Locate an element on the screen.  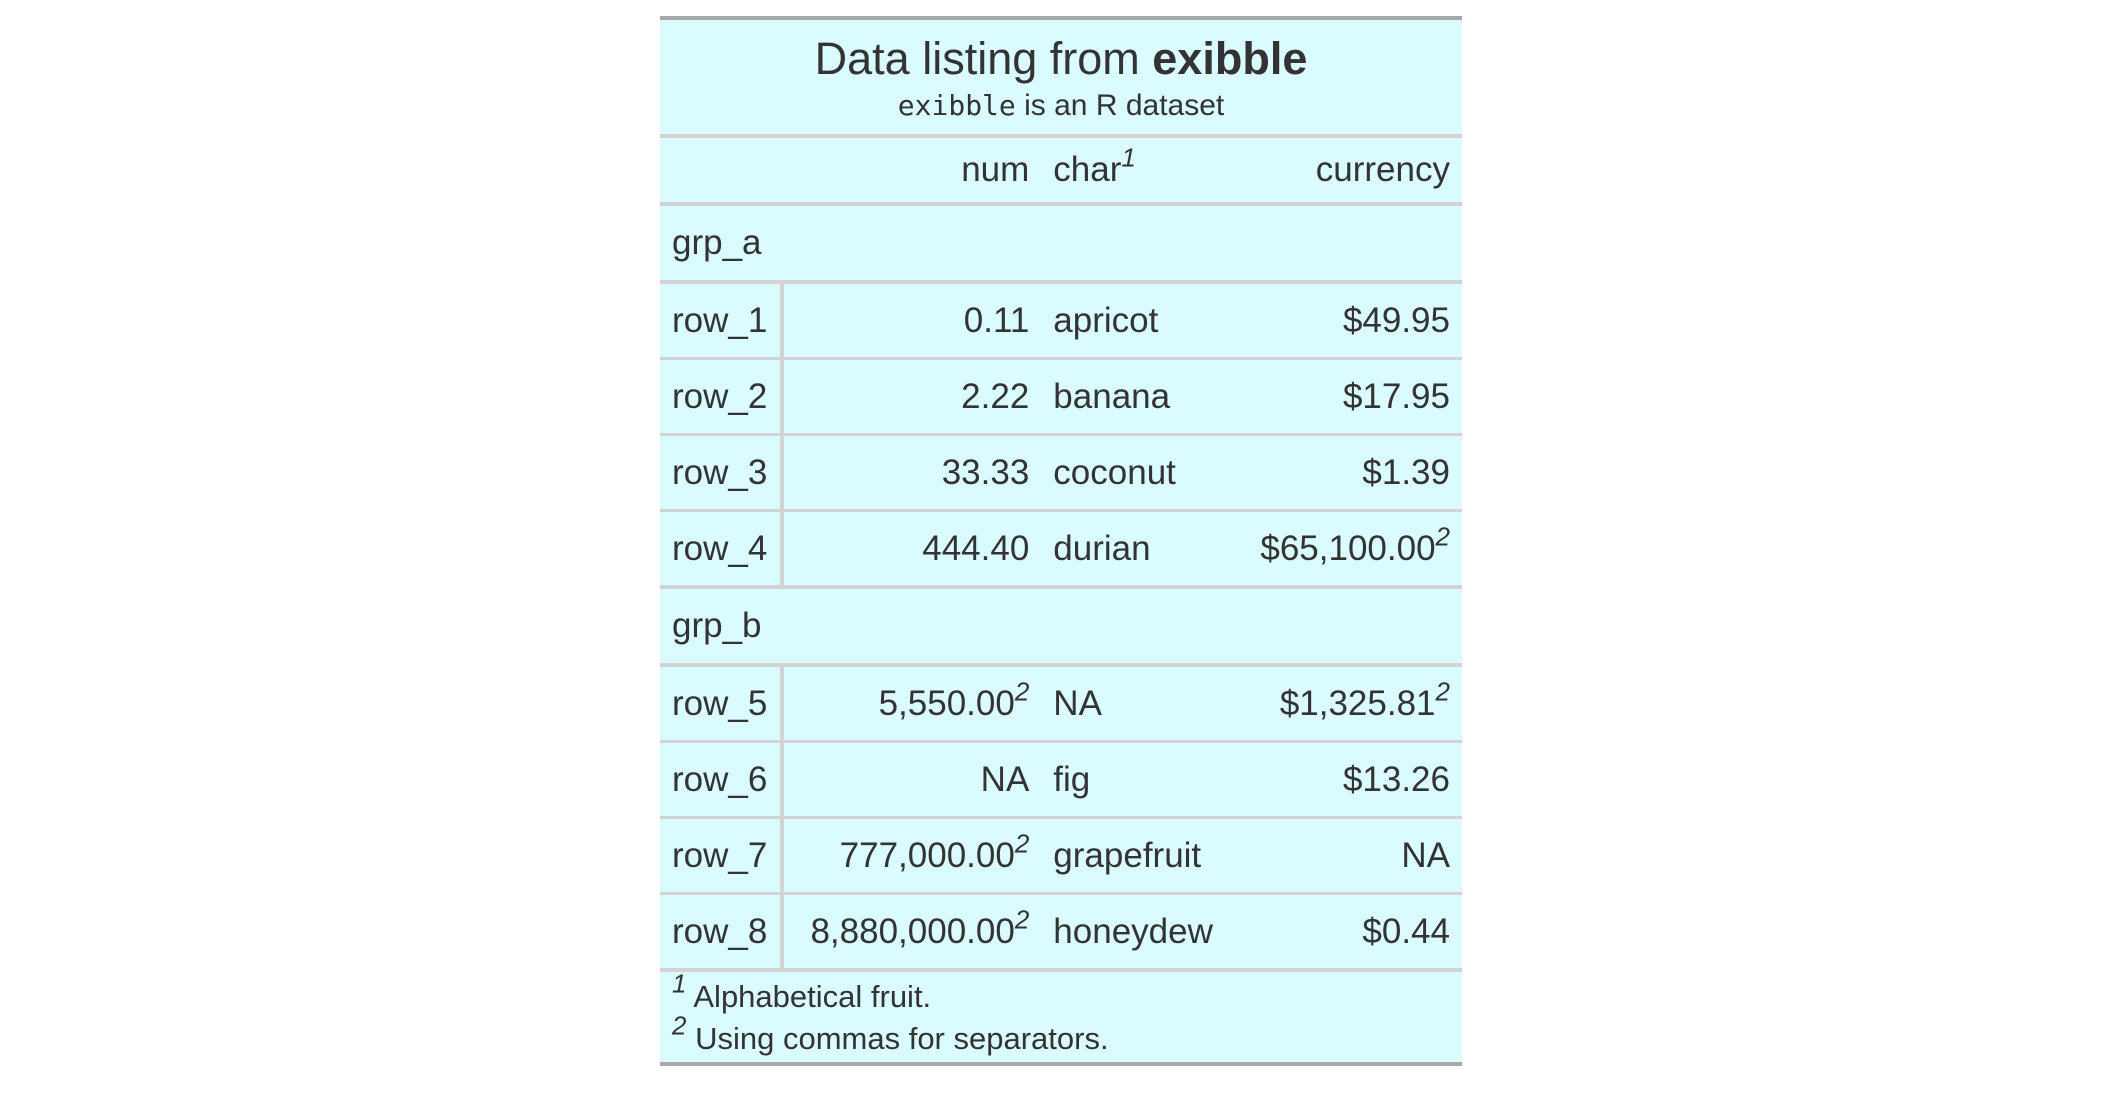
num-cell-value: NA is located at coordinates (1005, 779).